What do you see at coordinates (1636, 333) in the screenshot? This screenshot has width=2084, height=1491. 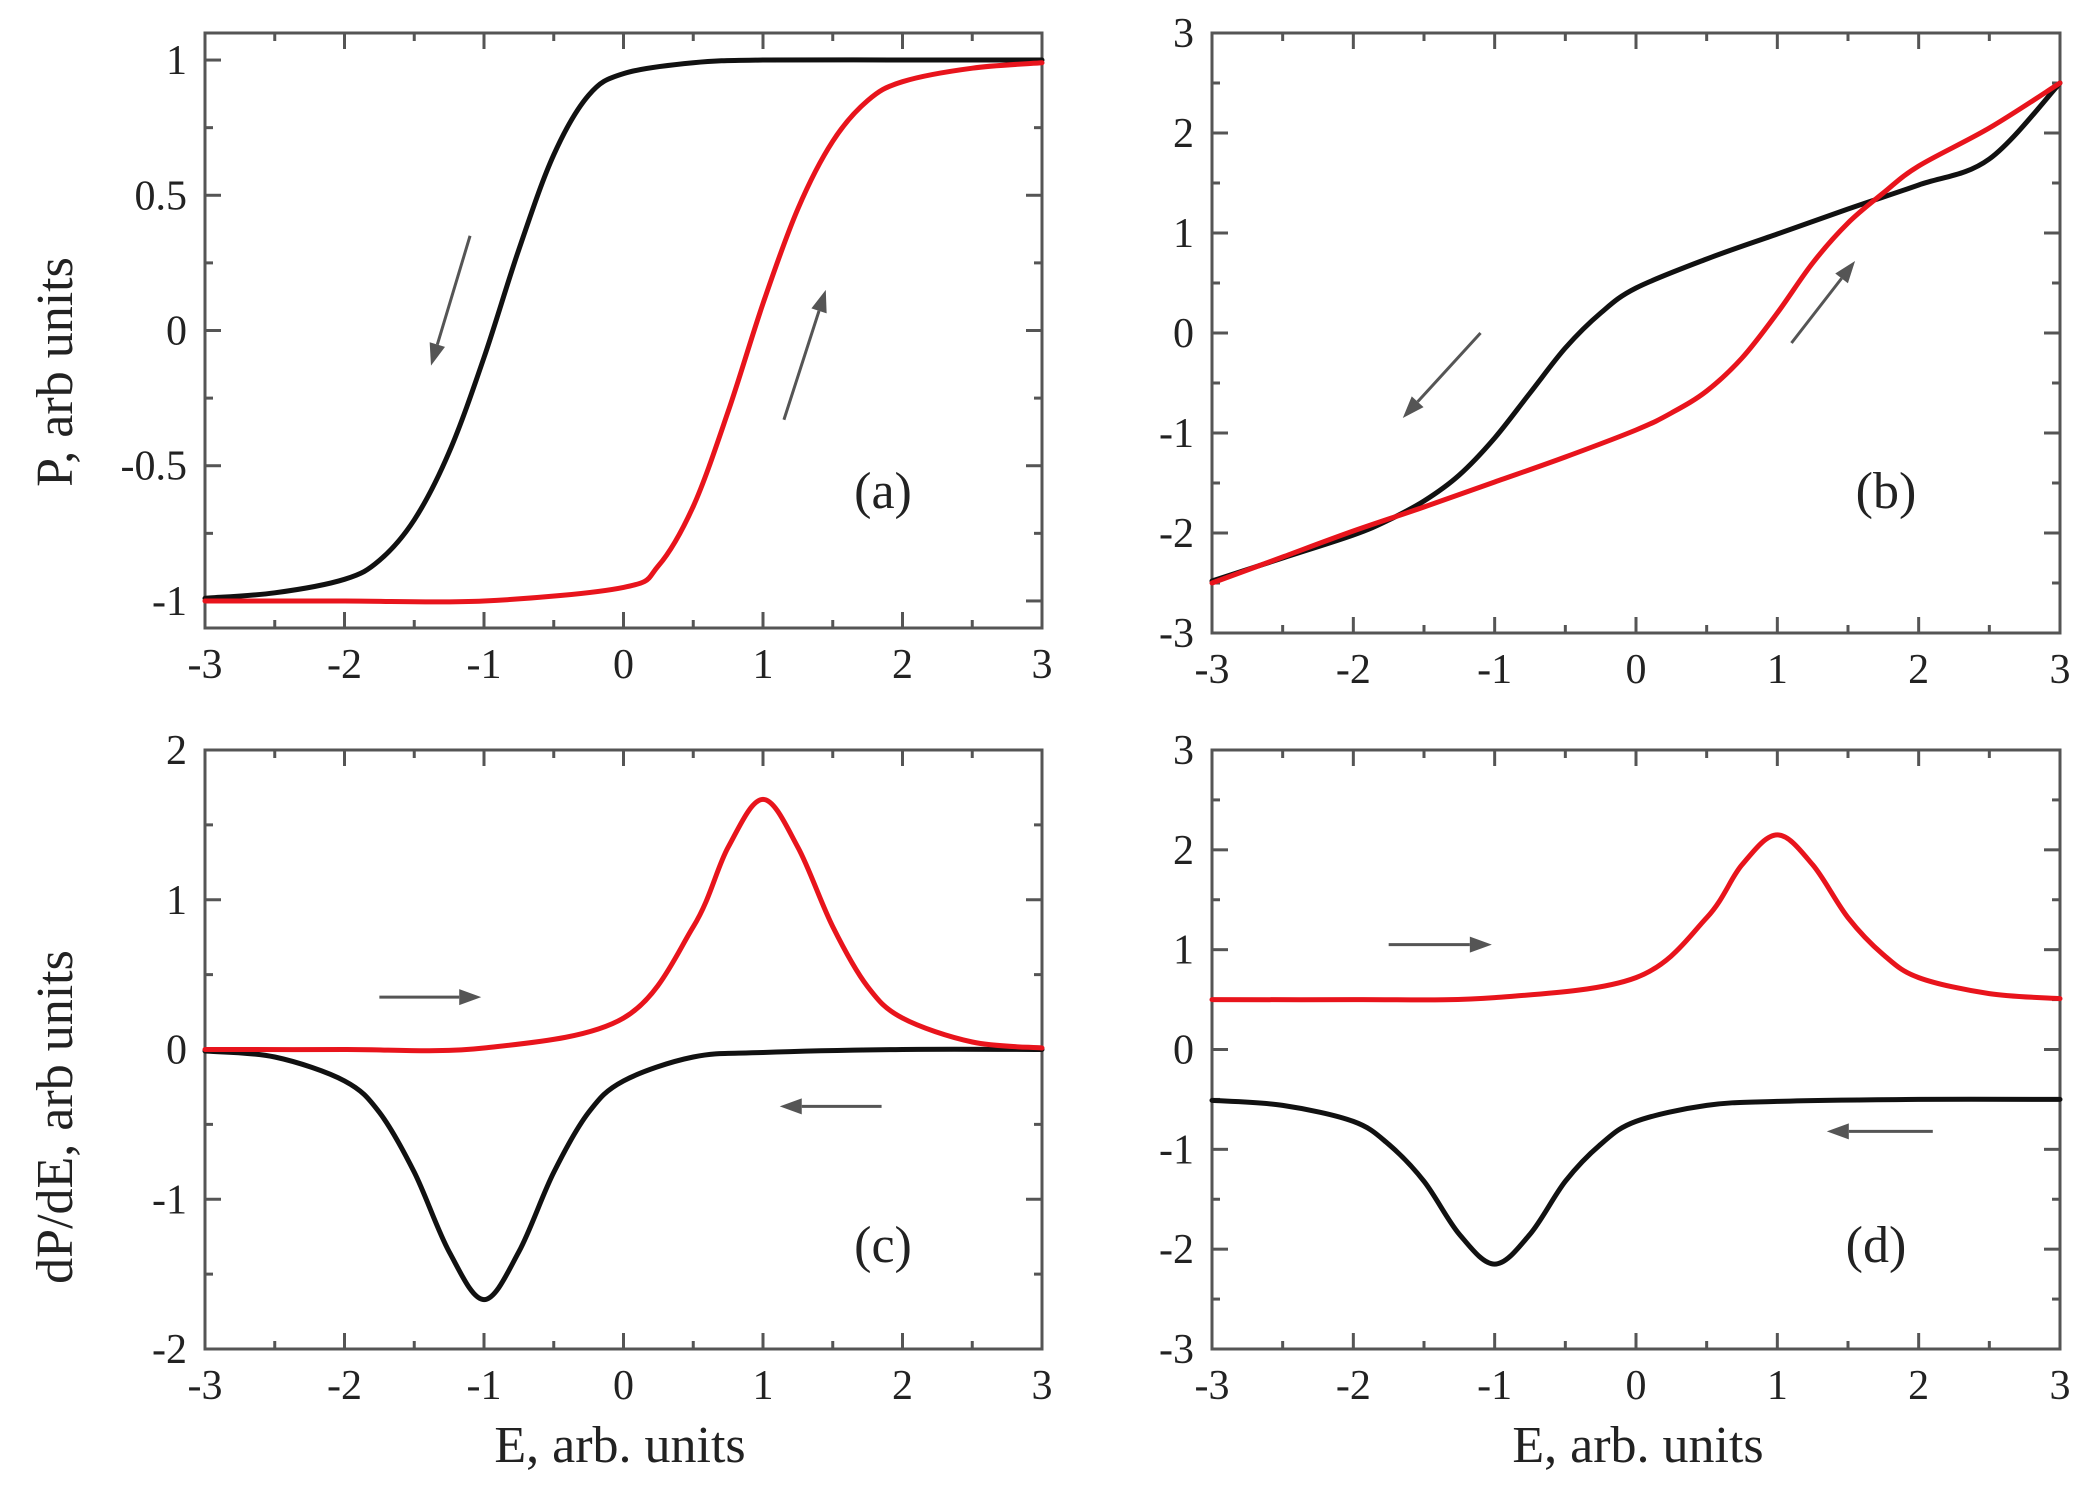 I see `red-curve-b` at bounding box center [1636, 333].